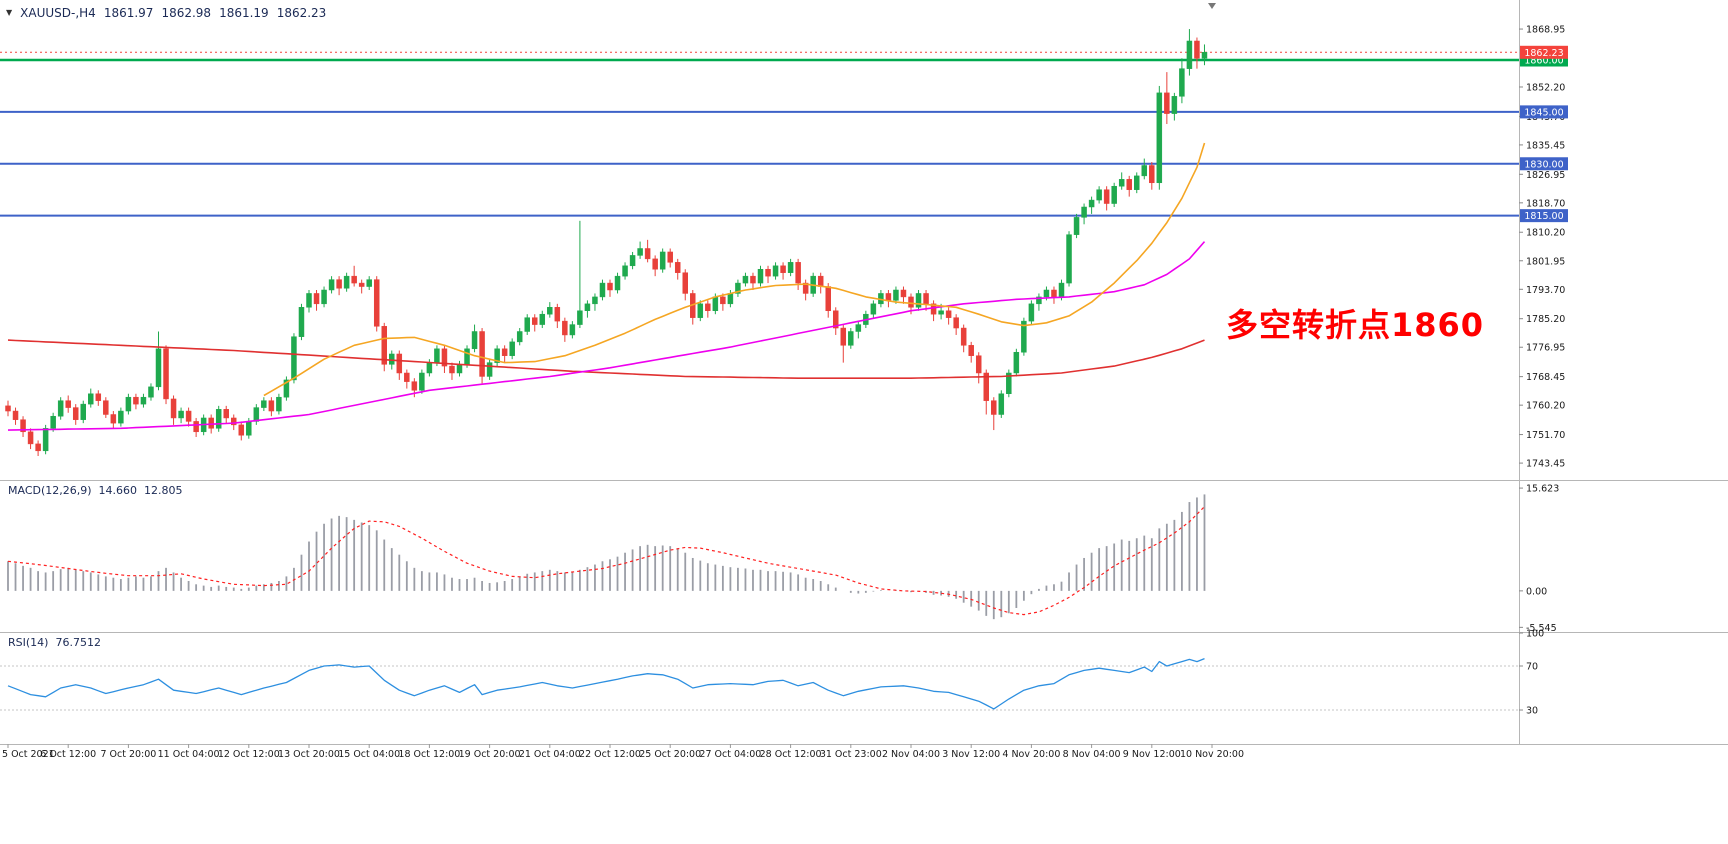  Describe the element at coordinates (128, 13) in the screenshot. I see `quote-open: 1861.97` at that location.